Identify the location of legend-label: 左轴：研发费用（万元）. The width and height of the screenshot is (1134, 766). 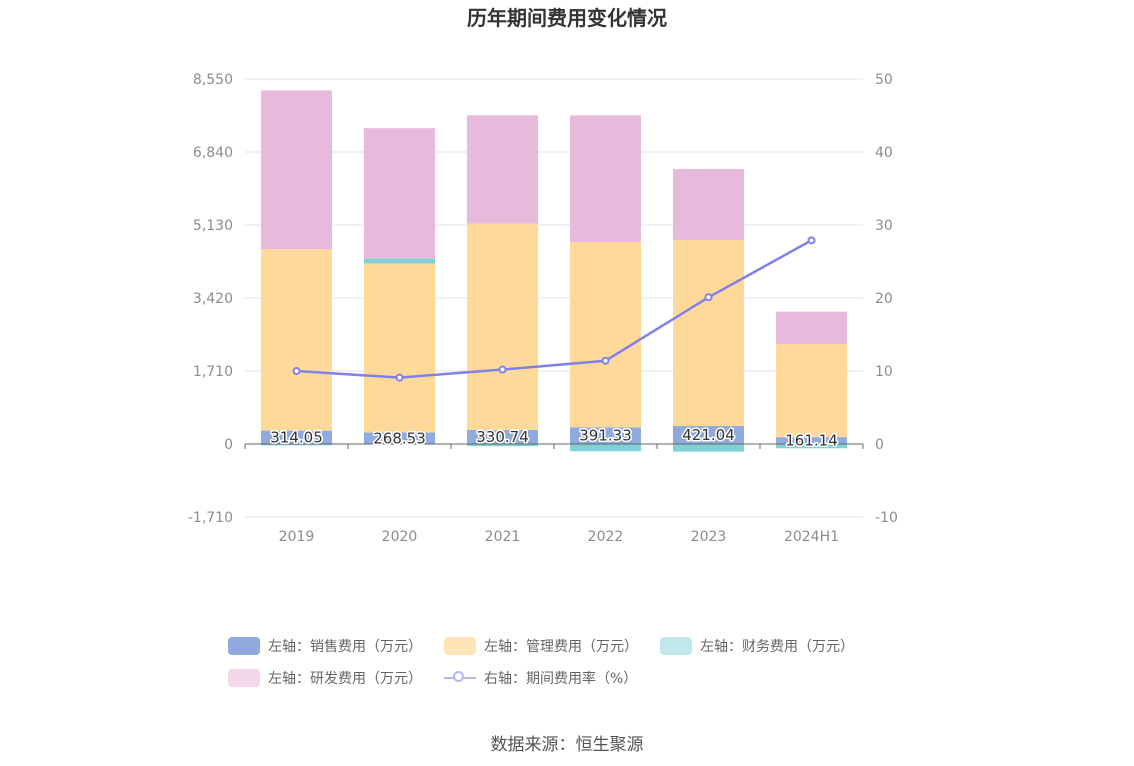
(345, 679).